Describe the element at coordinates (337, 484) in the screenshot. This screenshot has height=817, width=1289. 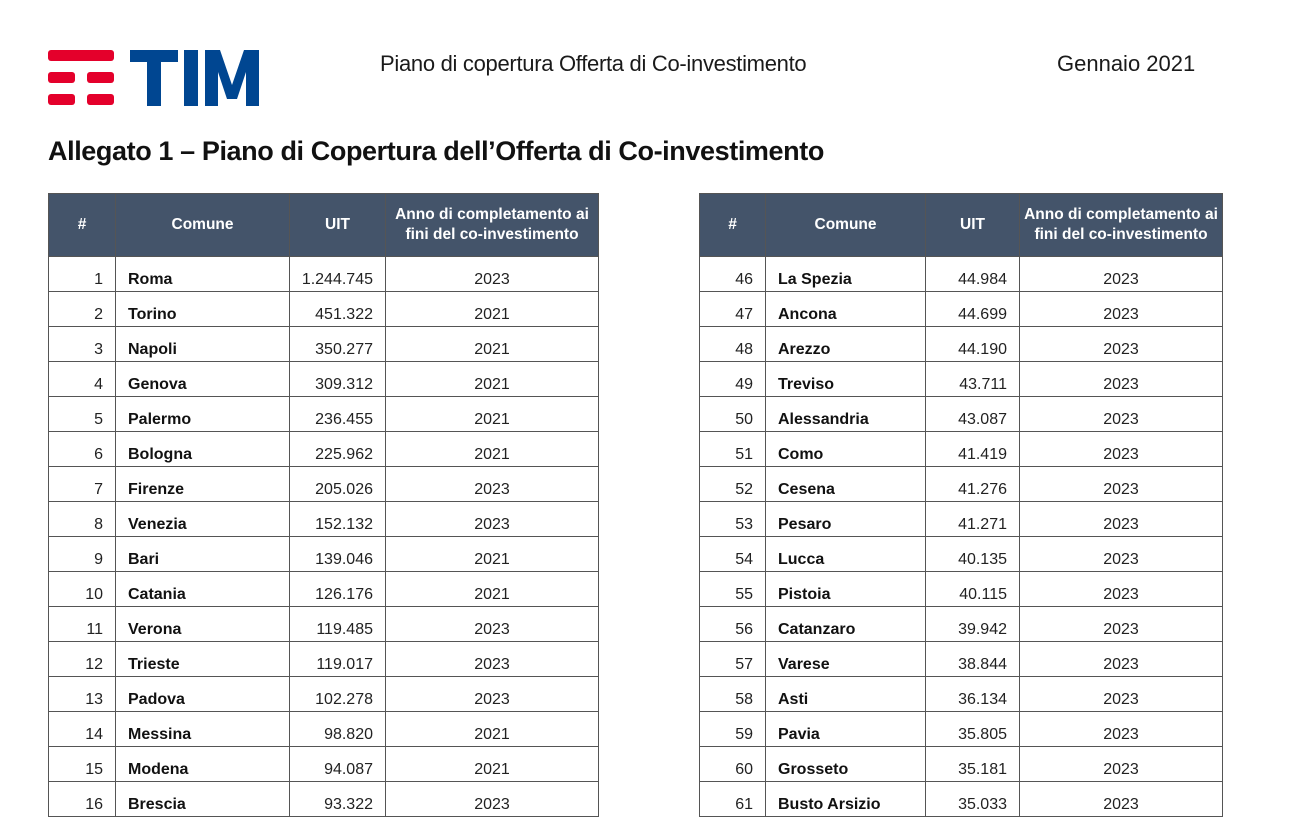
I see `uit-value: 205.026` at that location.